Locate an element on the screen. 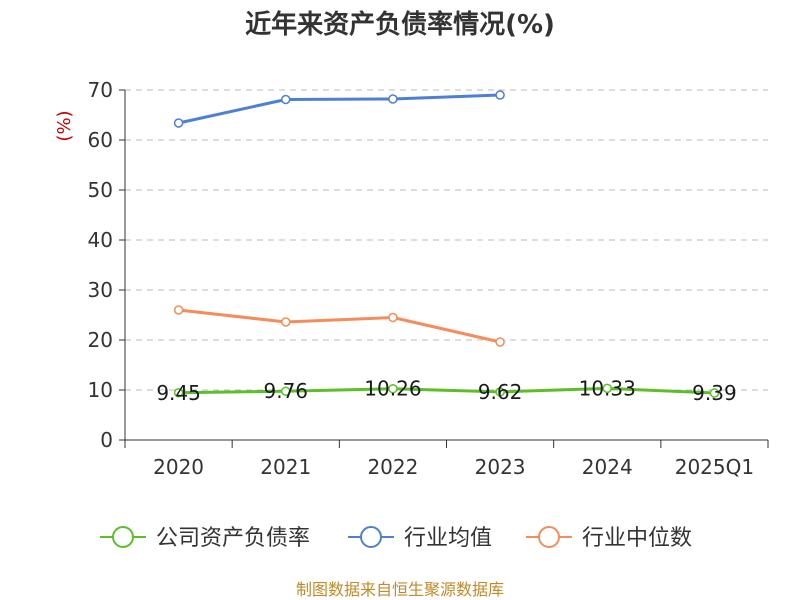 This screenshot has width=800, height=600. y-tick-label: 50 is located at coordinates (100, 190).